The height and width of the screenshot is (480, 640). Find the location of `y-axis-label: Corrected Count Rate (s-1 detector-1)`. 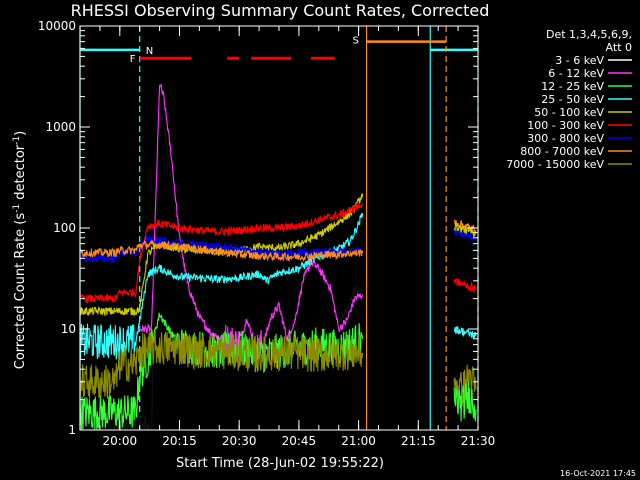

y-axis-label: Corrected Count Rate (s-1 detector-1) is located at coordinates (20, 250).